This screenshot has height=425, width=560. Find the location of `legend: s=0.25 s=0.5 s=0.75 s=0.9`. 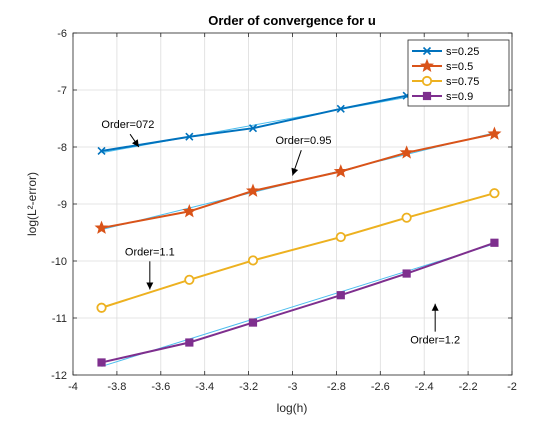

legend: s=0.25 s=0.5 s=0.75 s=0.9 is located at coordinates (458, 73).